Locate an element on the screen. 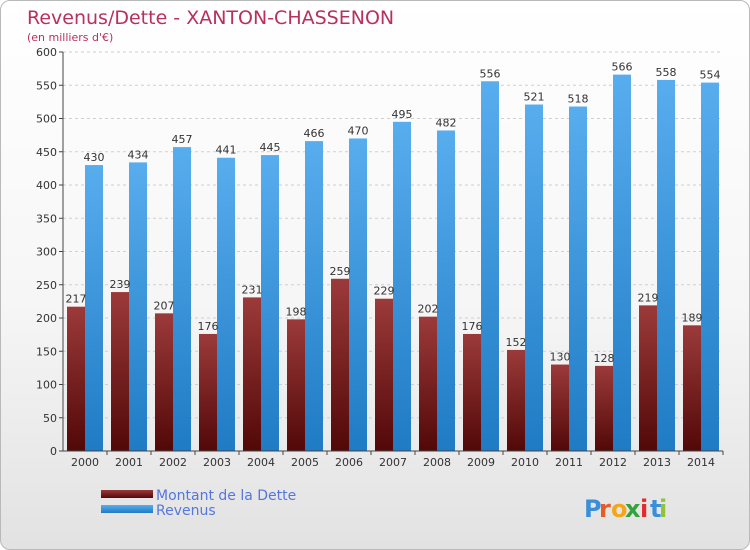  data-label-dette: 231 is located at coordinates (252, 289).